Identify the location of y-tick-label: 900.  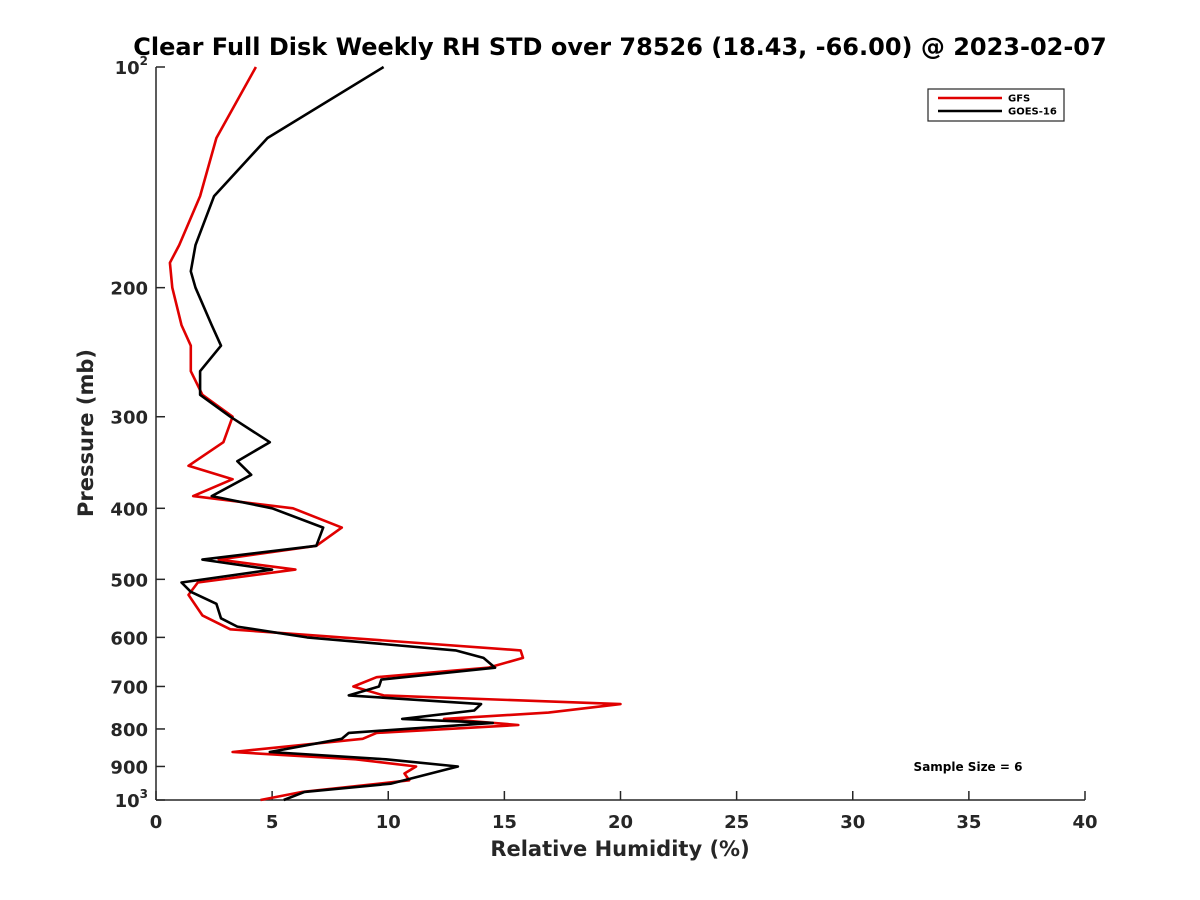
(129, 767).